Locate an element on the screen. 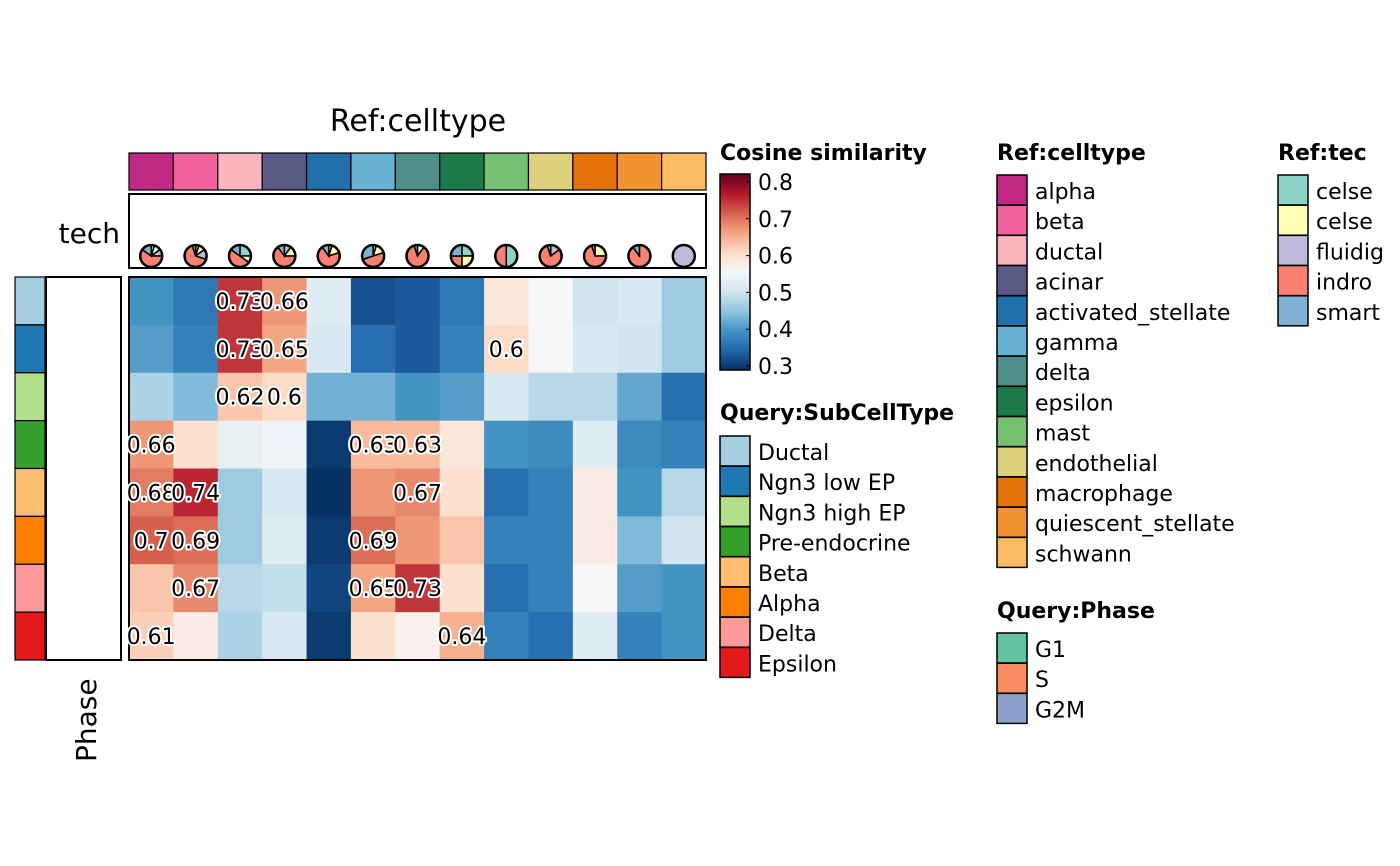 The width and height of the screenshot is (1400, 866). colorbar-title: Cosine similarity is located at coordinates (823, 153).